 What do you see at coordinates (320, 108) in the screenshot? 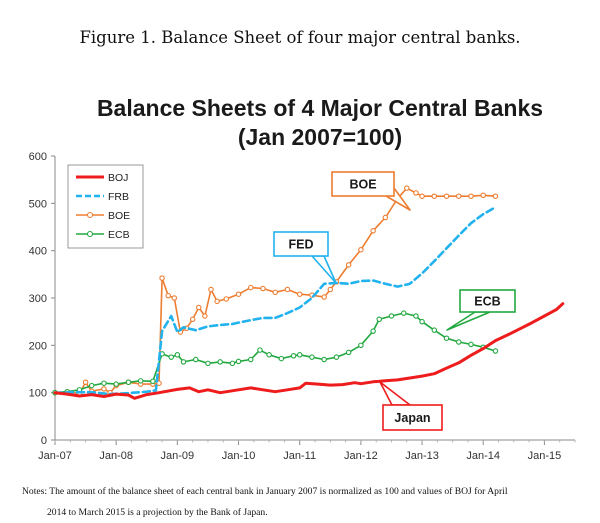
I see `chart-title-line1: Balance Sheets of 4 Major Central Banks` at bounding box center [320, 108].